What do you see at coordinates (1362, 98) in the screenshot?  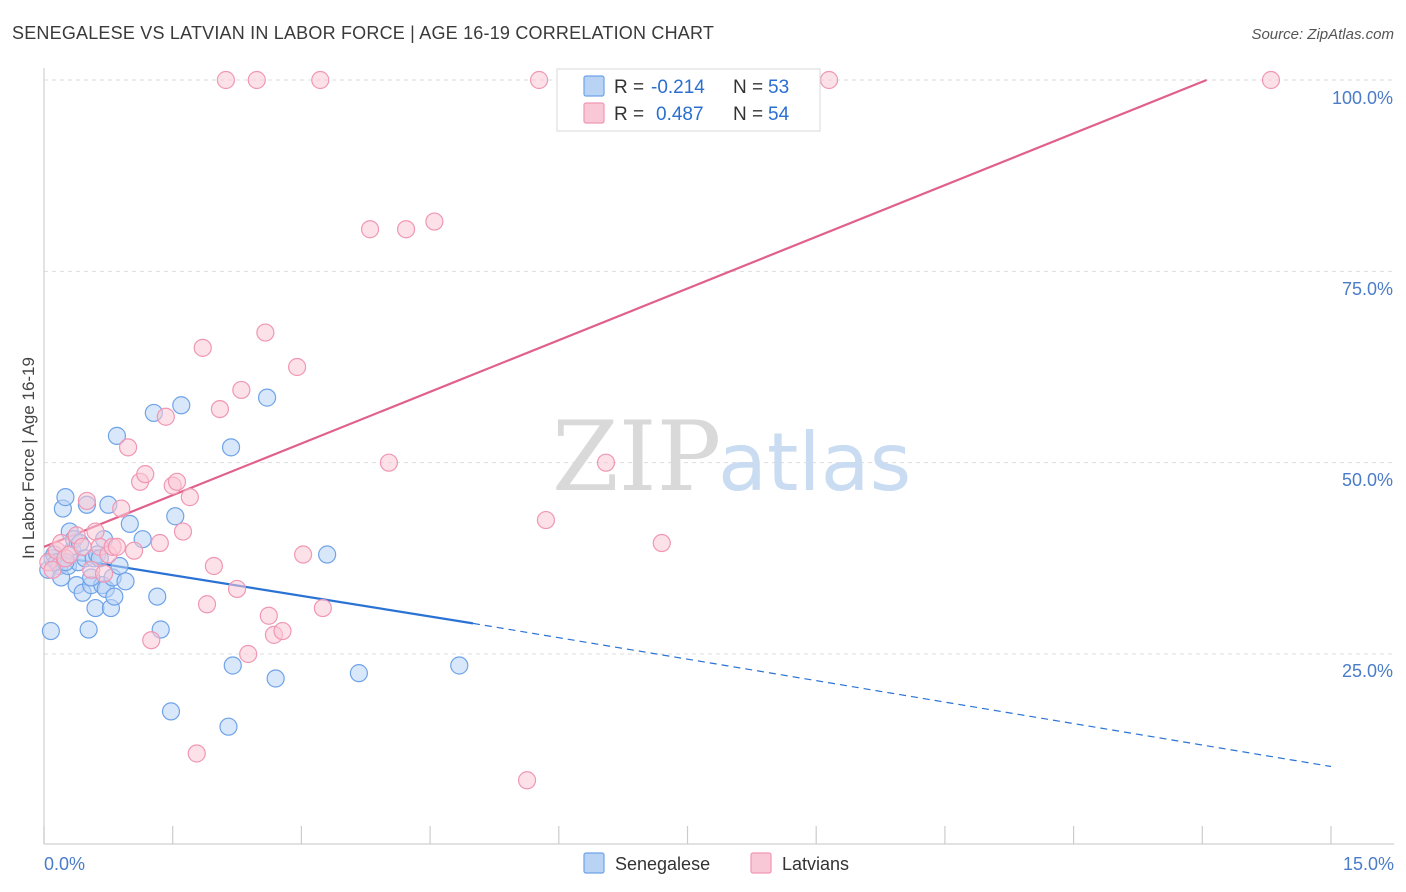 I see `y-tick-label: 100.0%` at bounding box center [1362, 98].